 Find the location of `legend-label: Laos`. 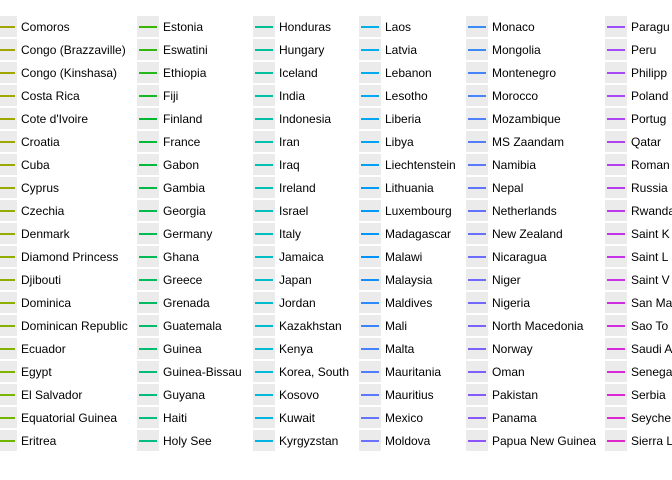

legend-label: Laos is located at coordinates (398, 27).